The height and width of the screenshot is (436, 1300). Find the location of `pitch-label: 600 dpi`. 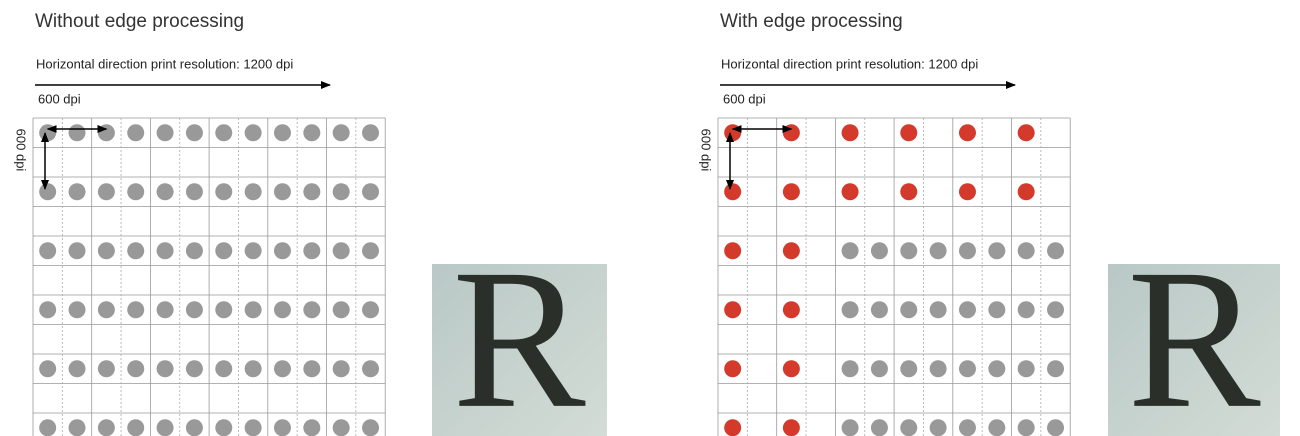

pitch-label: 600 dpi is located at coordinates (59, 98).